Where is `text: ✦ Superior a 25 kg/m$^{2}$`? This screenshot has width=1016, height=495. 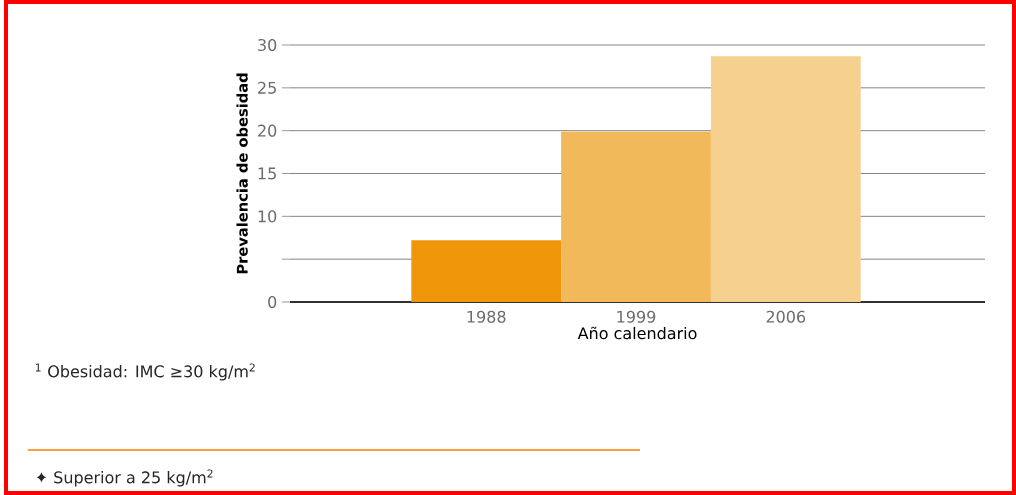 text: ✦ Superior a 25 kg/m$^{2}$ is located at coordinates (124, 478).